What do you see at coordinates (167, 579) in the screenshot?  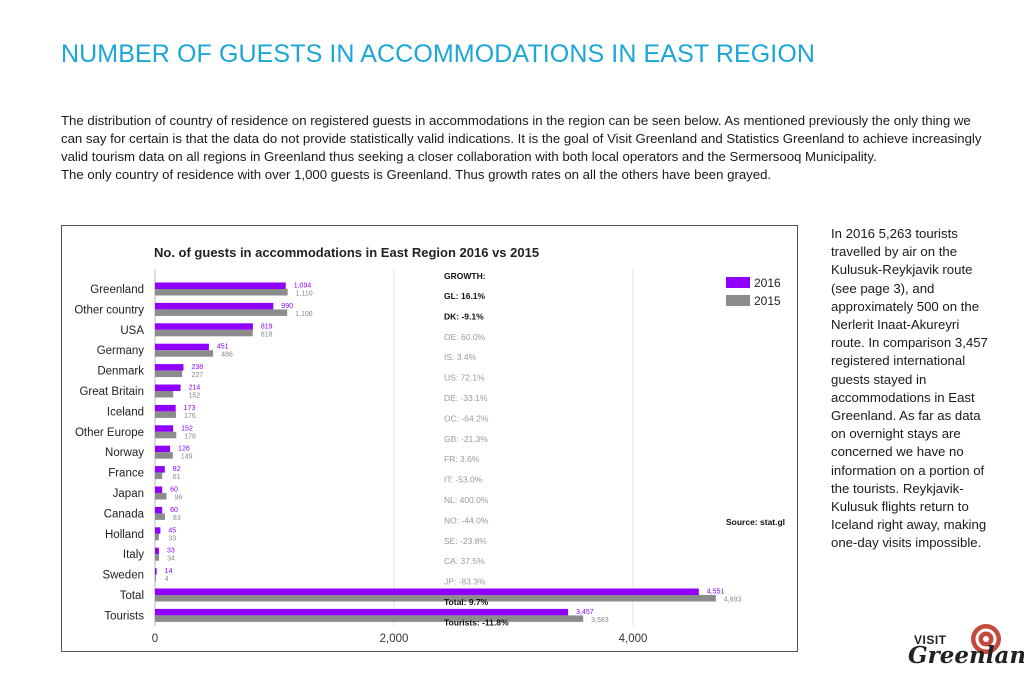 I see `data-label-2015: 4` at bounding box center [167, 579].